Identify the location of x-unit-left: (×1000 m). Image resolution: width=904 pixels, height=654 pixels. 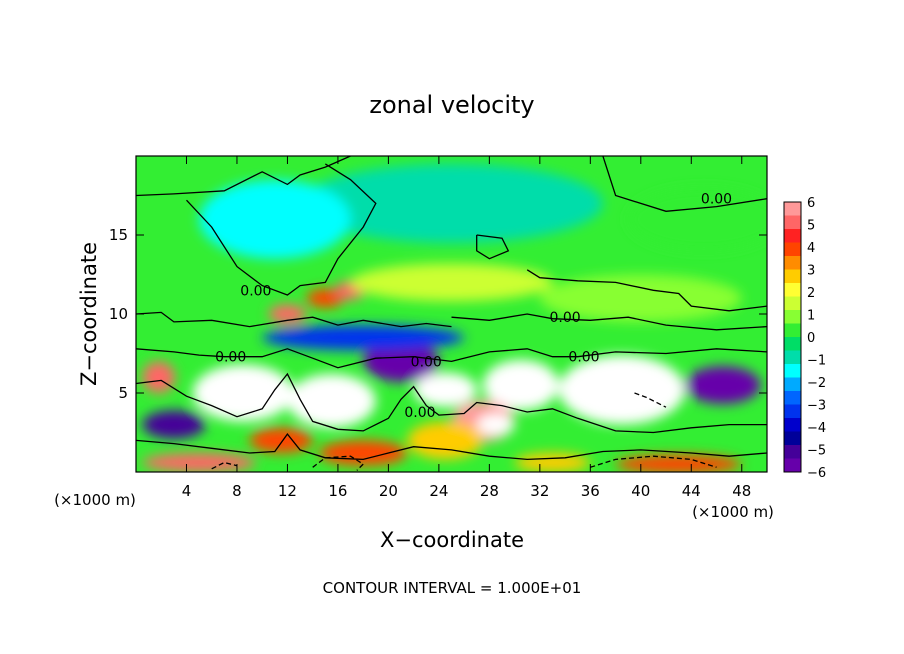
(95, 500).